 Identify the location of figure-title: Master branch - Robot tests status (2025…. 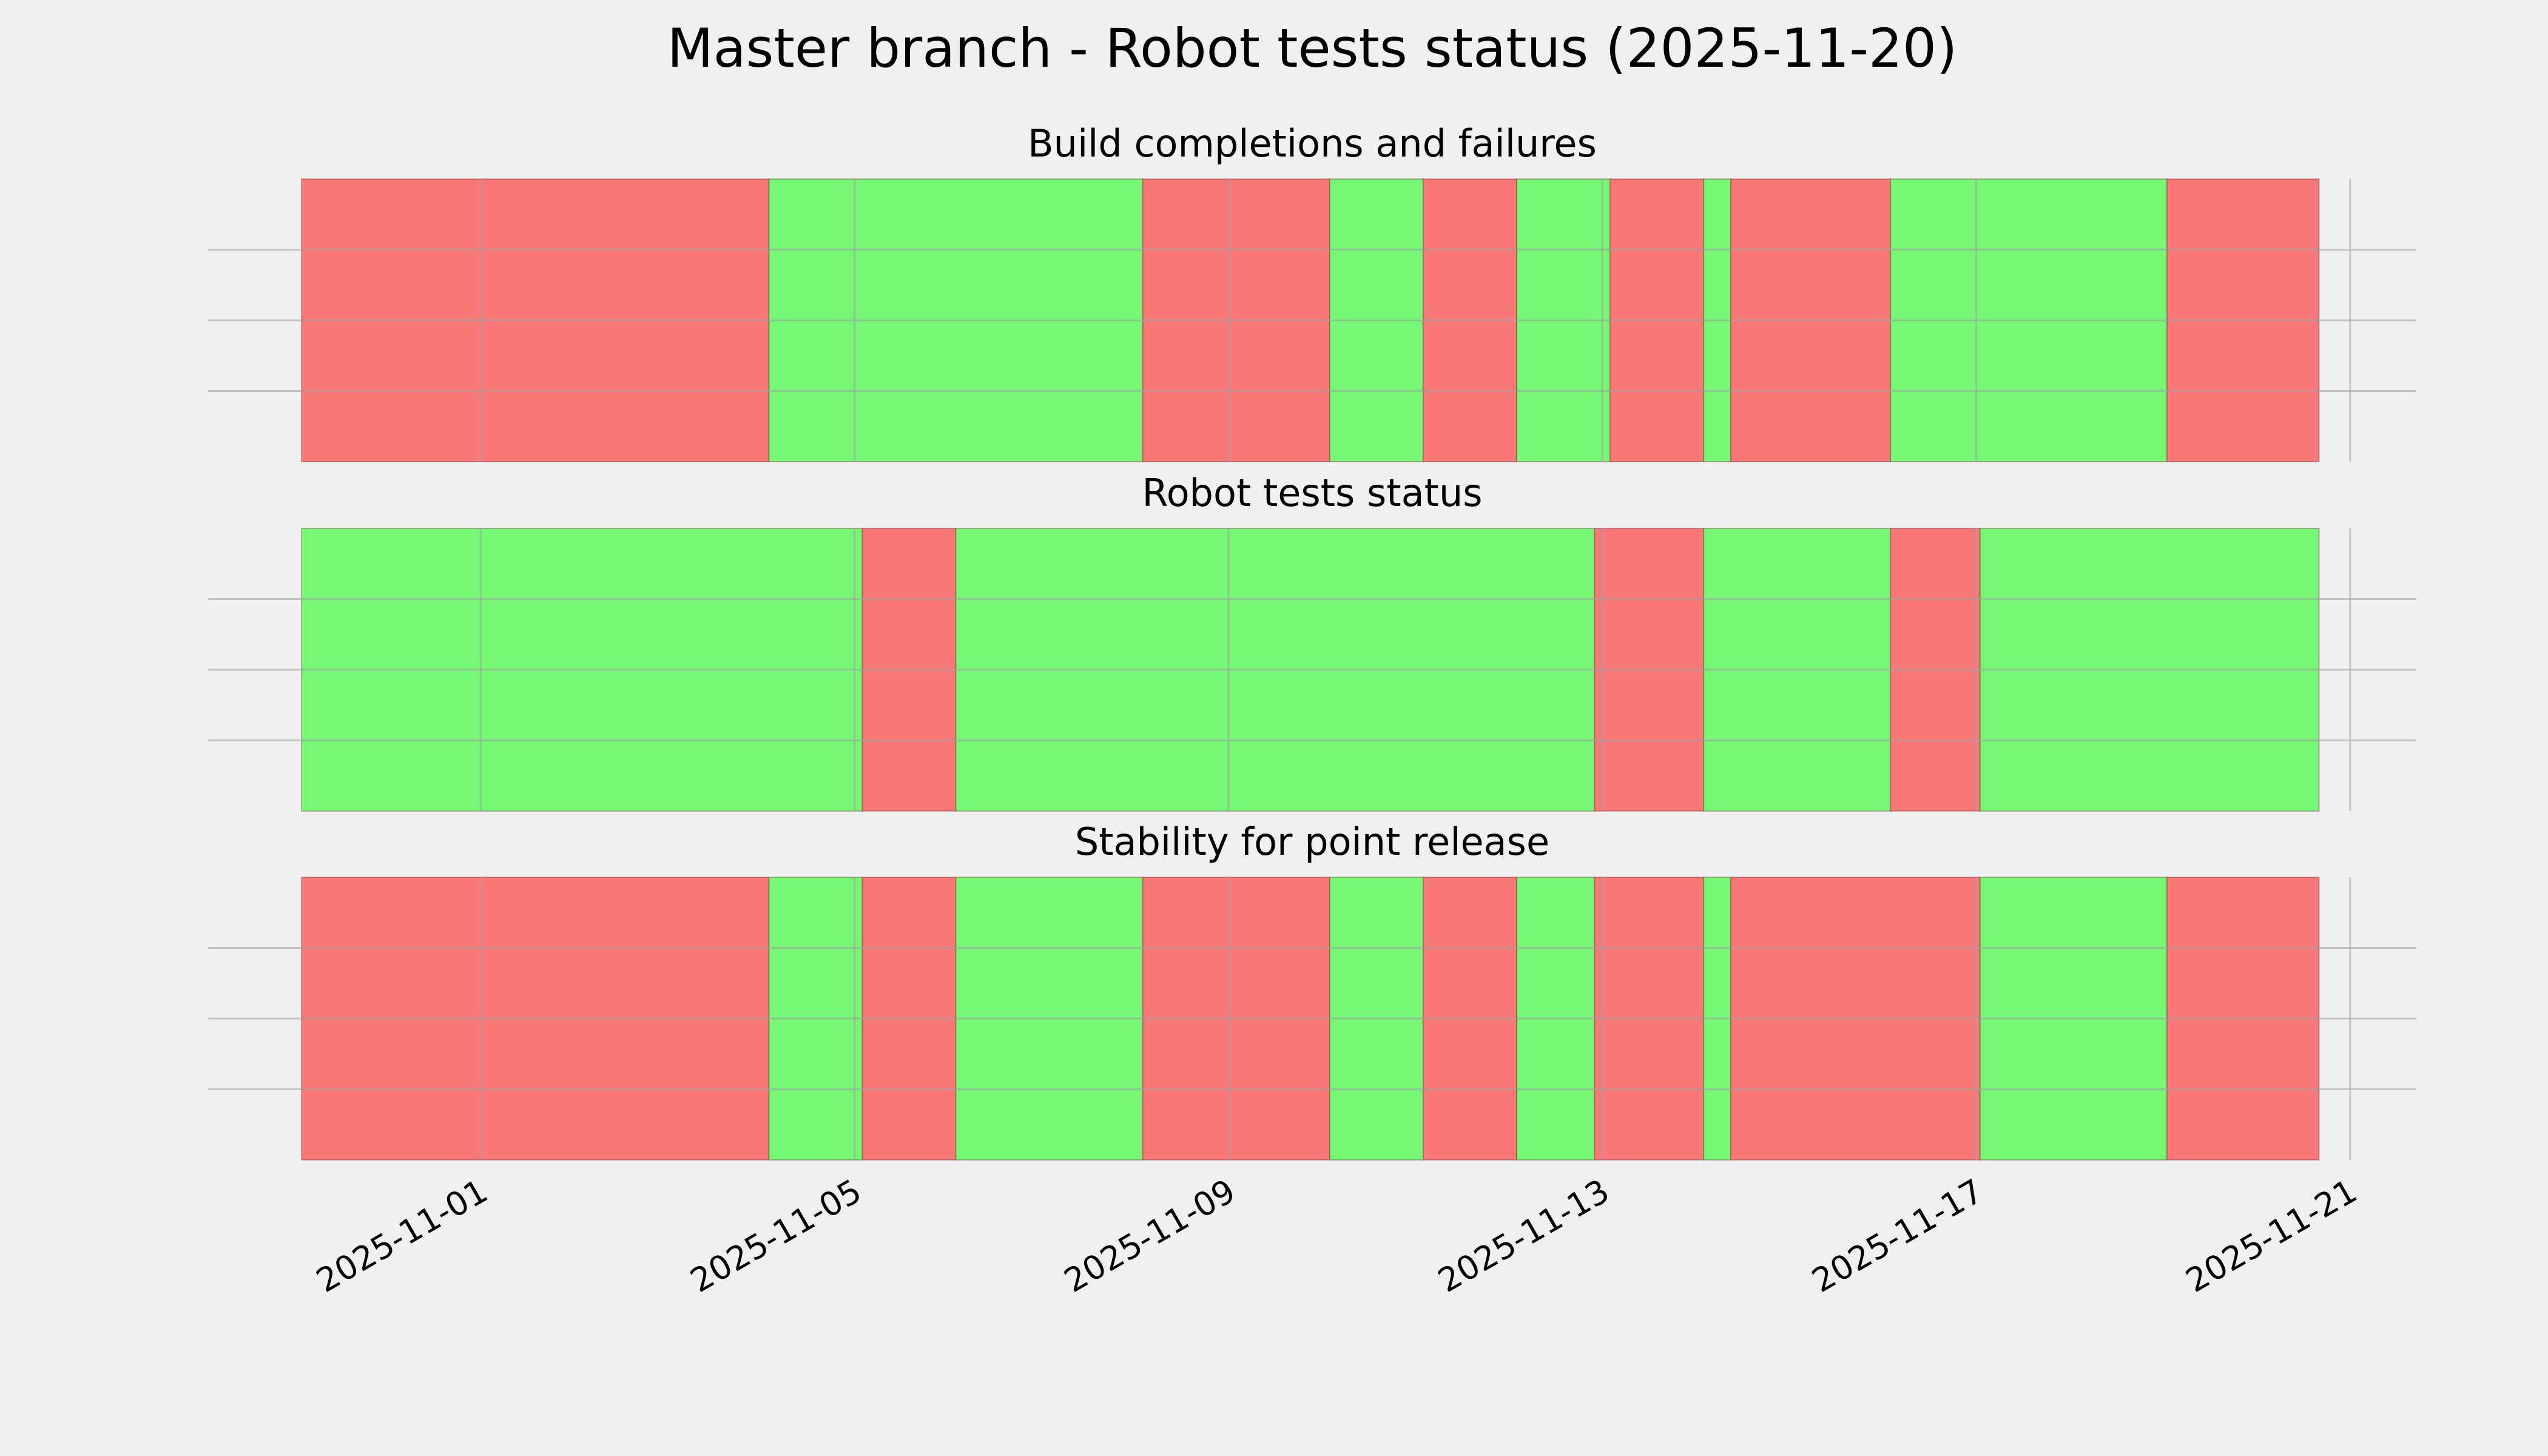
(1312, 48).